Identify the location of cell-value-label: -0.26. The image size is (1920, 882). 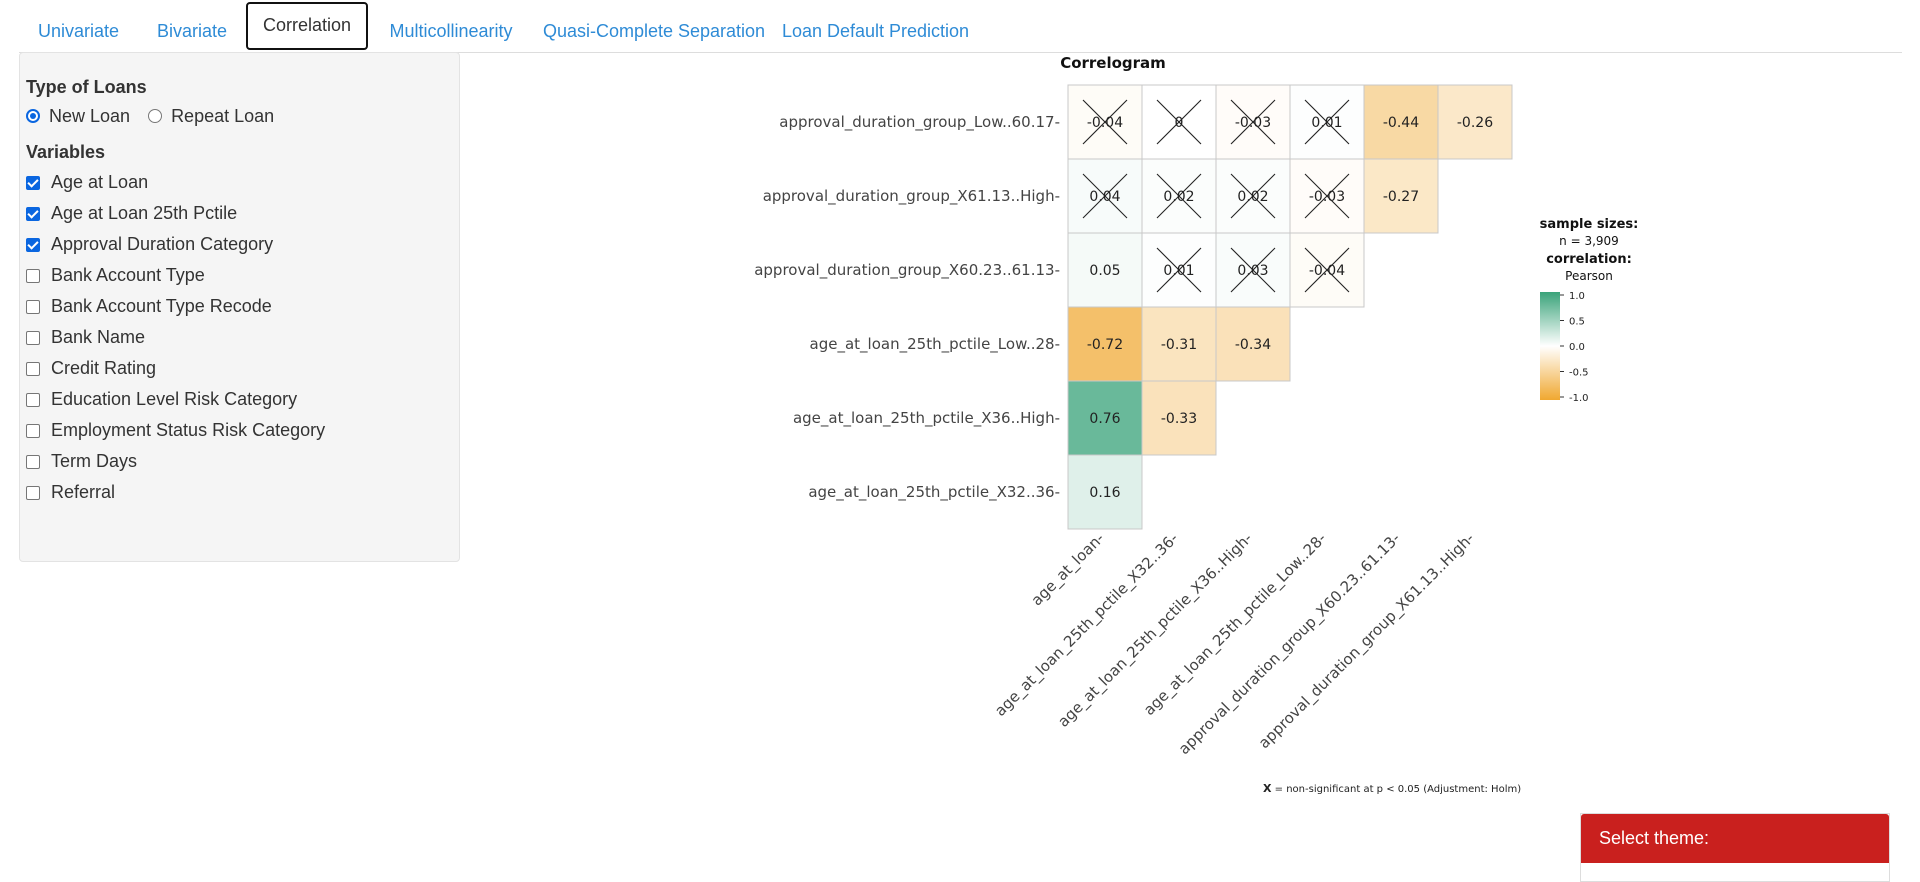
(1475, 123).